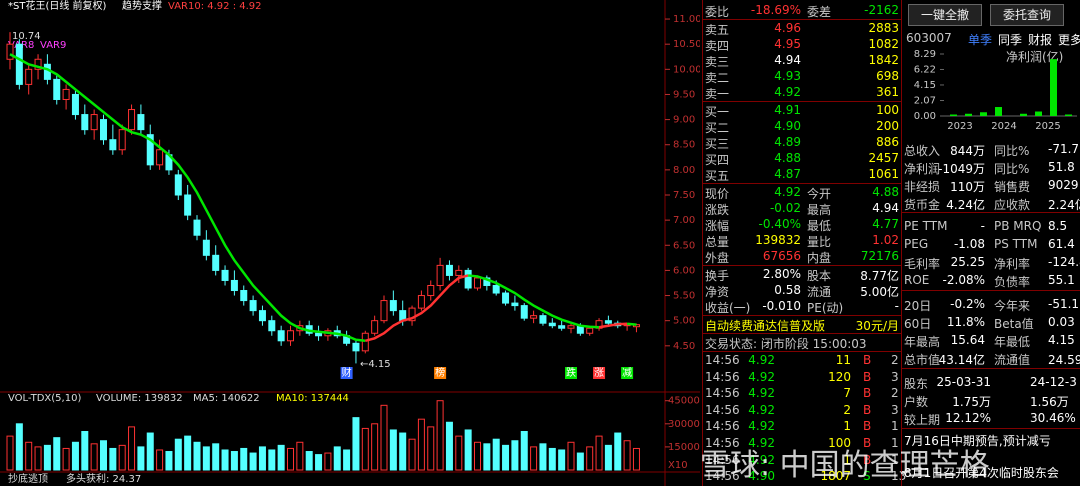  I want to click on footer-item: 抄底逃顶, so click(28, 478).